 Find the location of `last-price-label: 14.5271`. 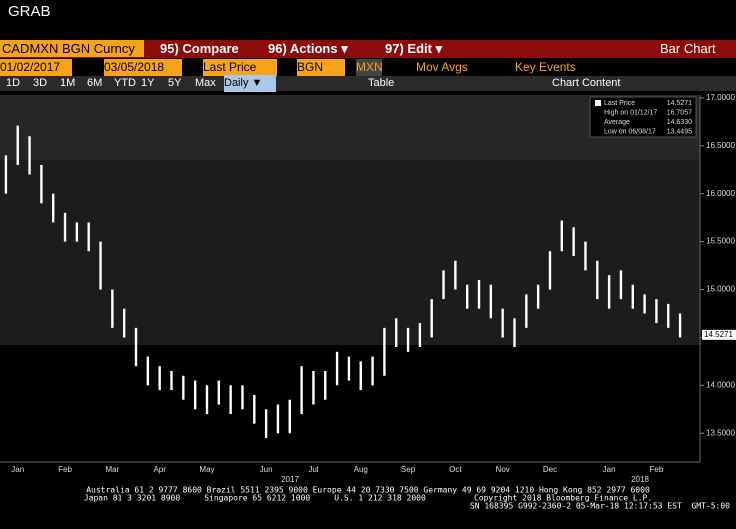

last-price-label: 14.5271 is located at coordinates (718, 334).